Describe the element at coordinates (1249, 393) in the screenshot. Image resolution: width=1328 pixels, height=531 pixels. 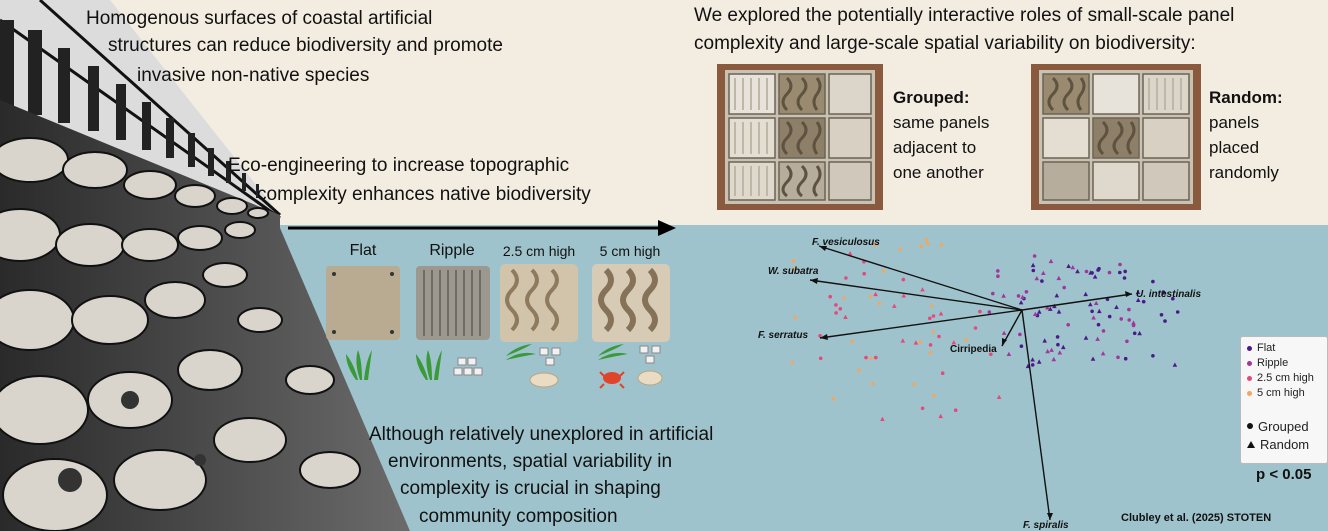
I see `legend-swatch-5cm` at that location.